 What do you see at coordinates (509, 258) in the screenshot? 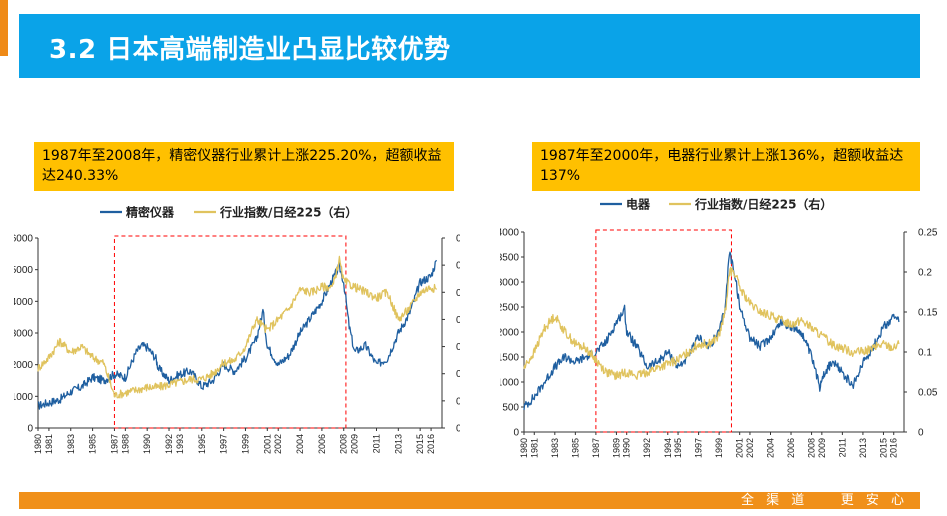
I see `y-left-tick-label: 3500` at bounding box center [509, 258].